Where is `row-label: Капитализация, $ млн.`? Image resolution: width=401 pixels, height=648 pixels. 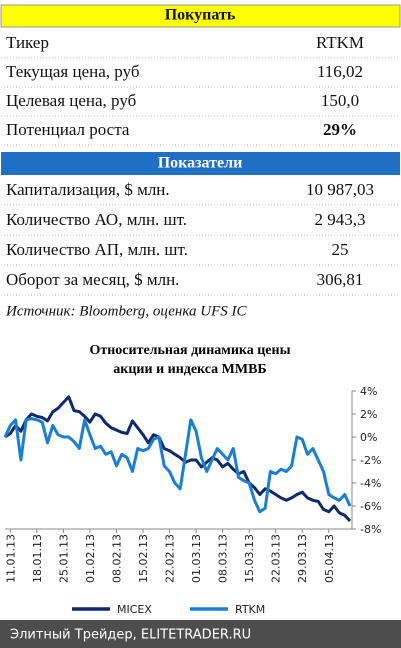 row-label: Капитализация, $ млн. is located at coordinates (88, 189).